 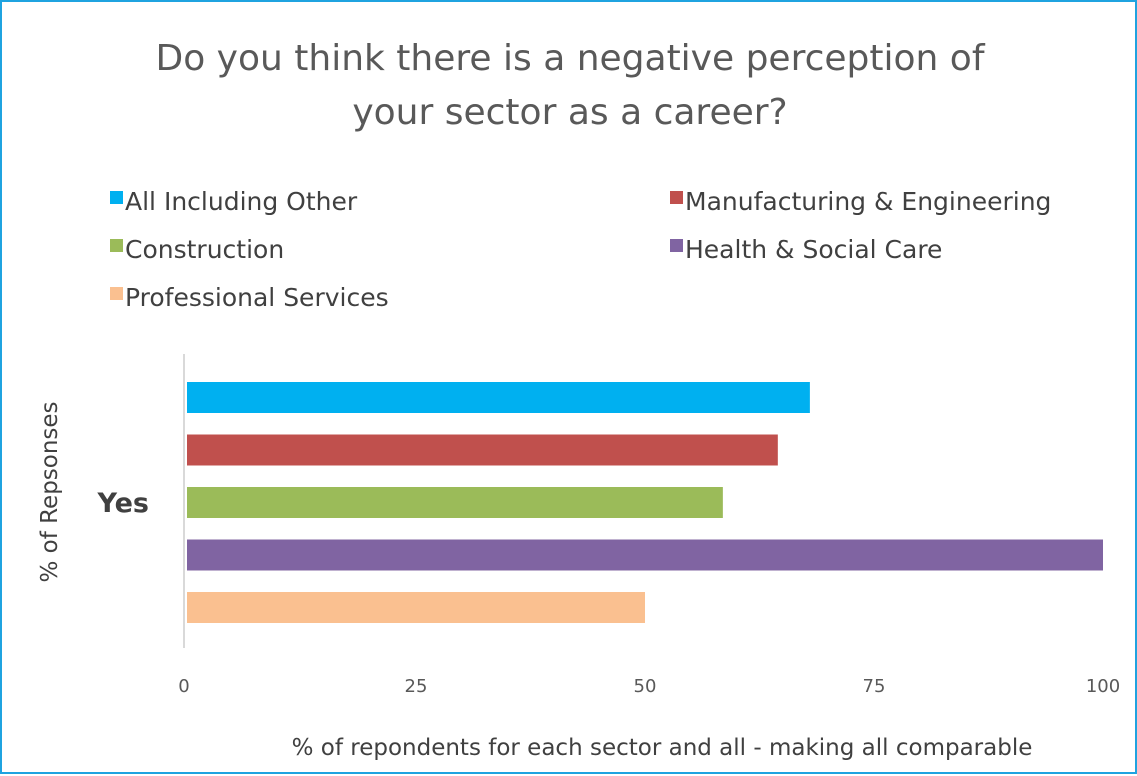 I want to click on y-axis-title: % of Repsonses, so click(x=50, y=491).